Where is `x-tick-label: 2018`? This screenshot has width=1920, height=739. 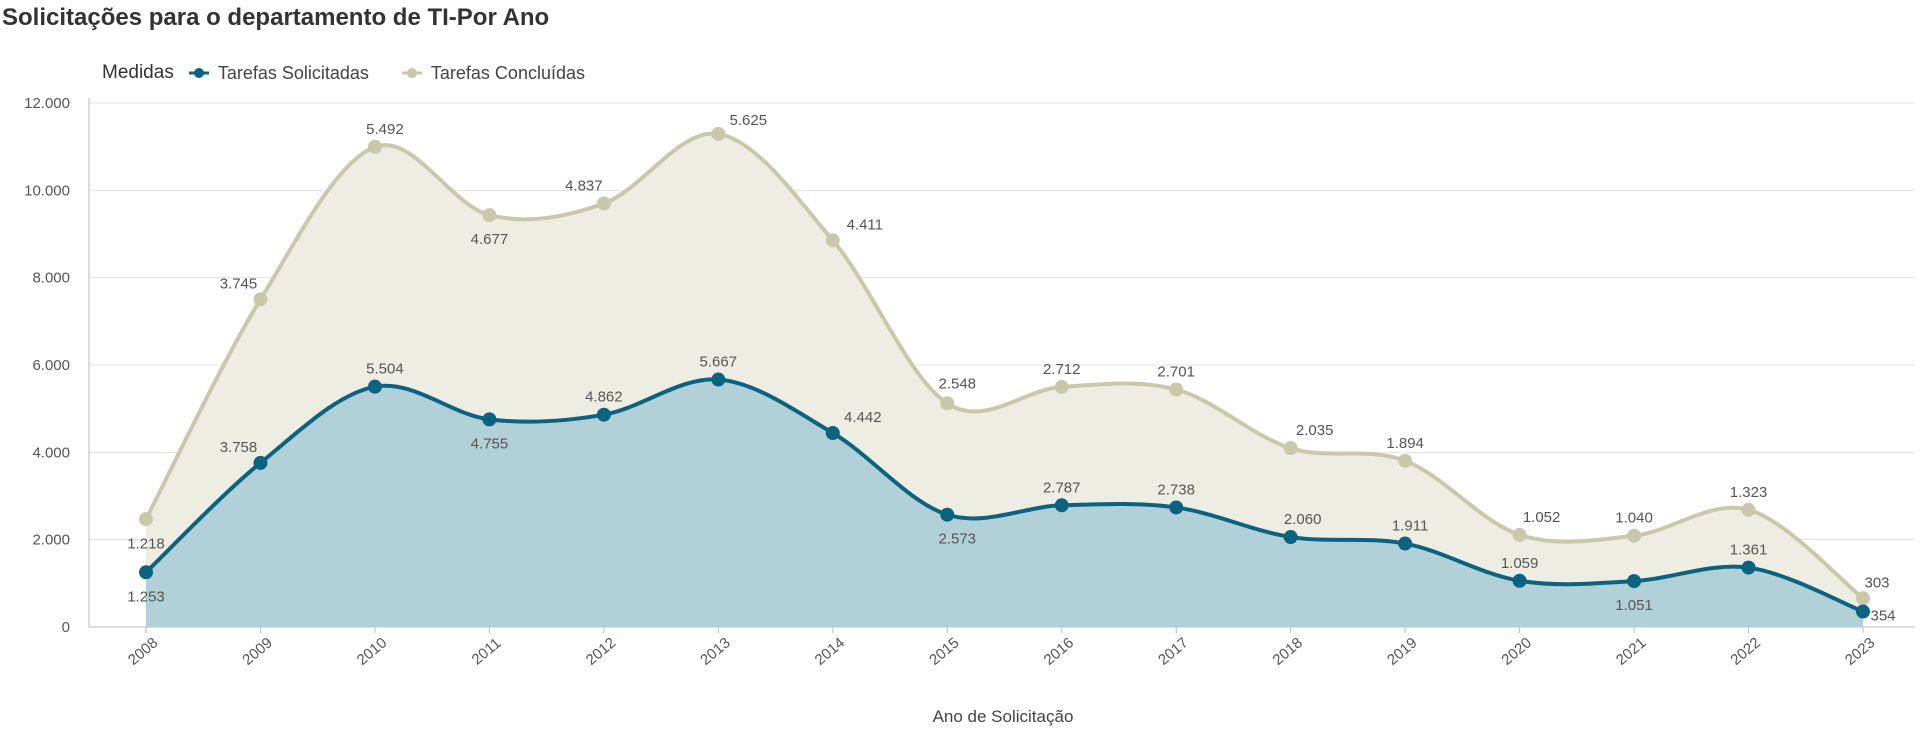 x-tick-label: 2018 is located at coordinates (1288, 651).